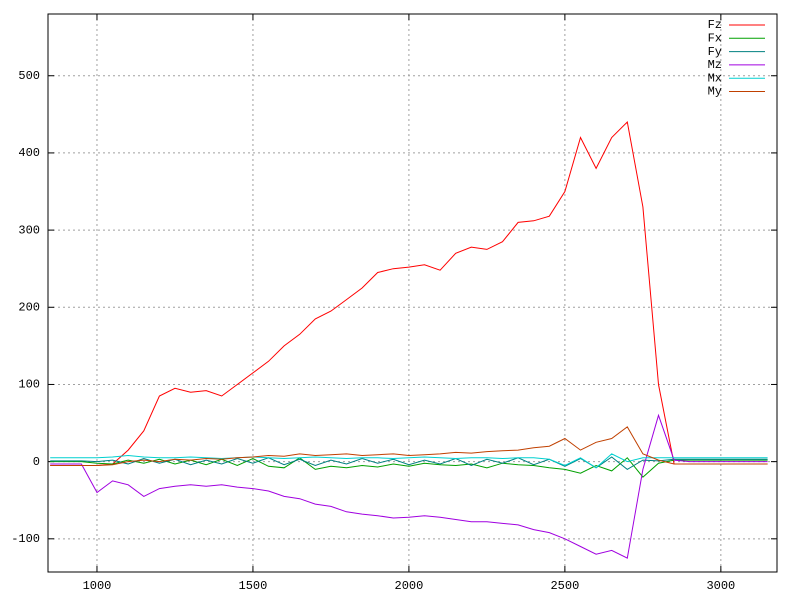 Image resolution: width=800 pixels, height=600 pixels. I want to click on y-tick-label: 500, so click(29, 76).